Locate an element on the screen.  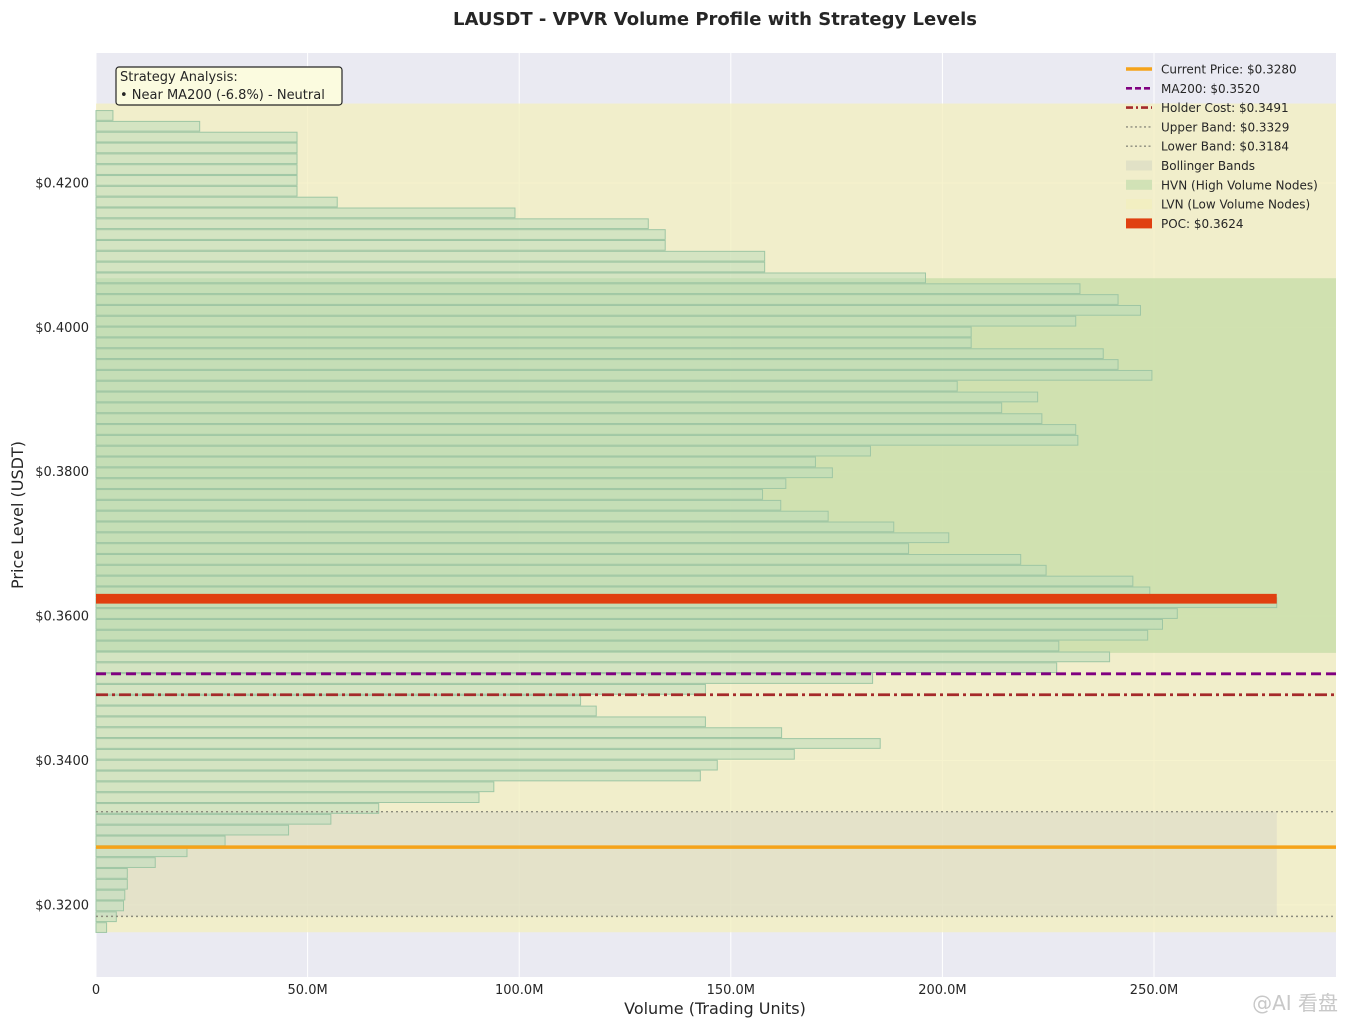
legend-label-lvn: LVN (Low Volume Nodes) is located at coordinates (1235, 205).